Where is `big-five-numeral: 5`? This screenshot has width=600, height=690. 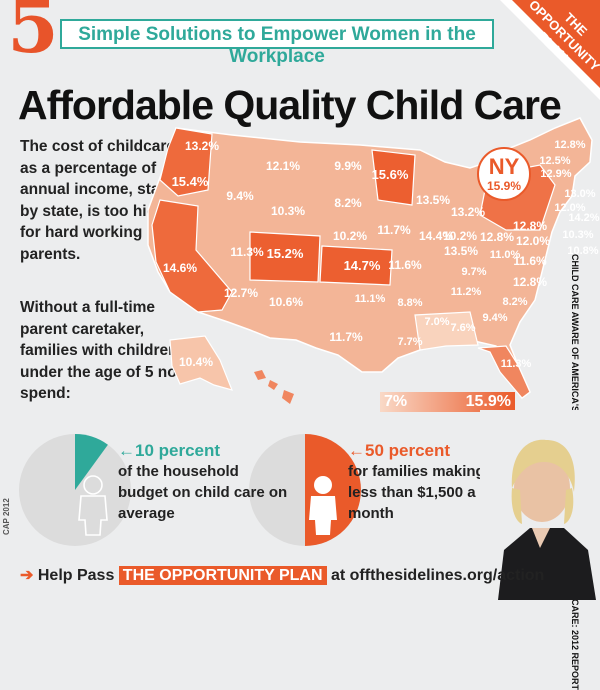 big-five-numeral: 5 is located at coordinates (33, 35).